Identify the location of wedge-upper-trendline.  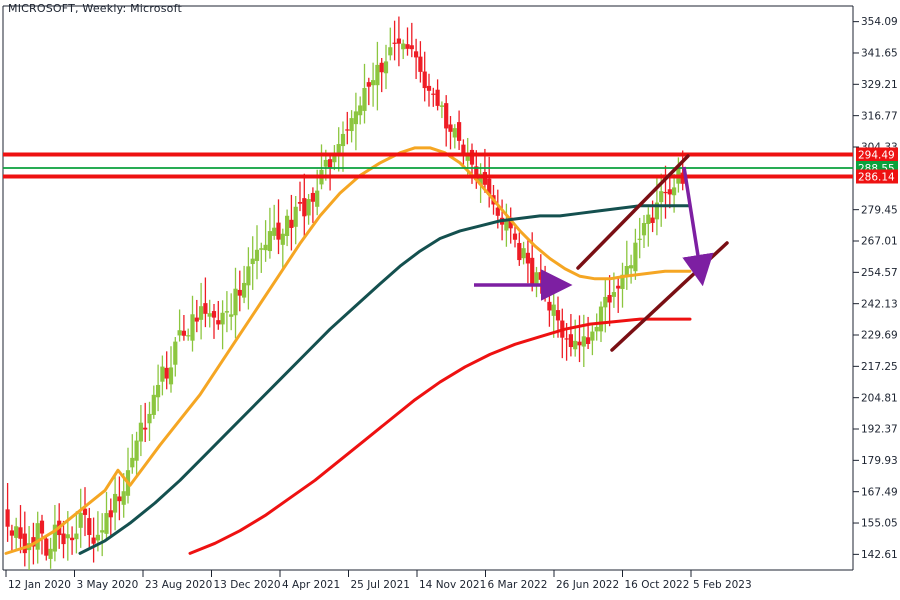
(633, 212).